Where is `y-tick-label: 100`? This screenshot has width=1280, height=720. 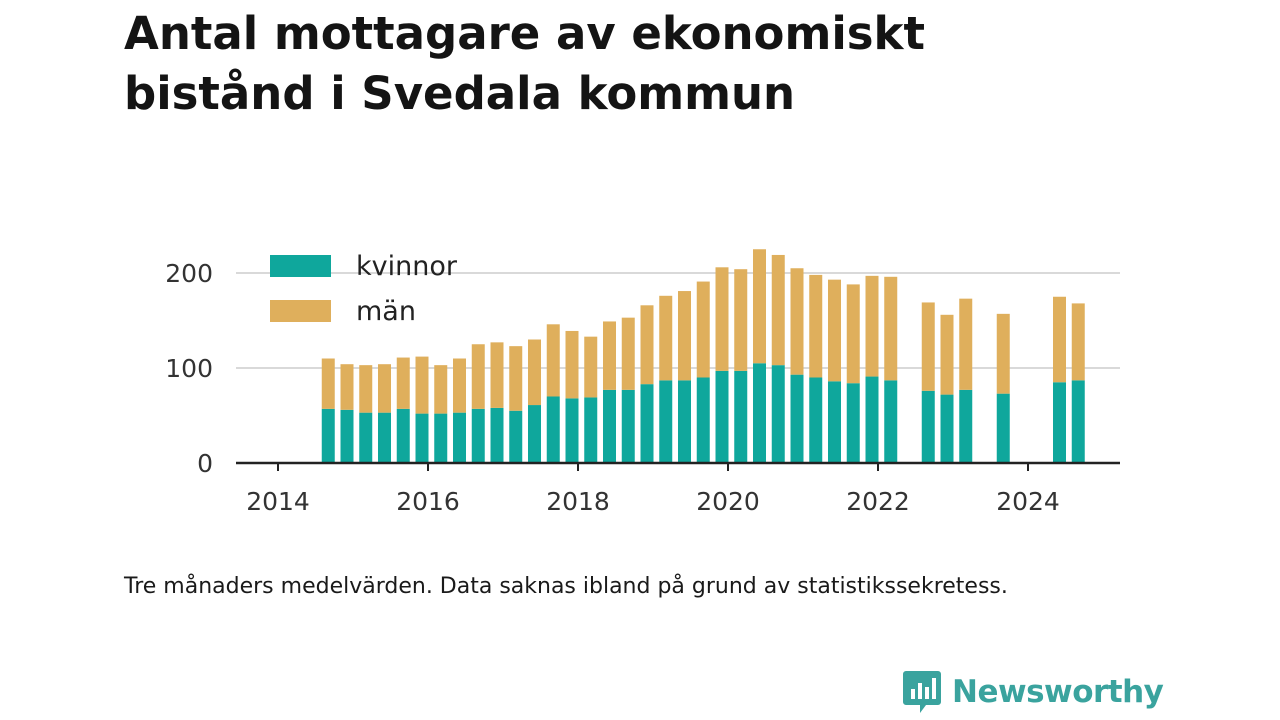
y-tick-label: 100 is located at coordinates (189, 368).